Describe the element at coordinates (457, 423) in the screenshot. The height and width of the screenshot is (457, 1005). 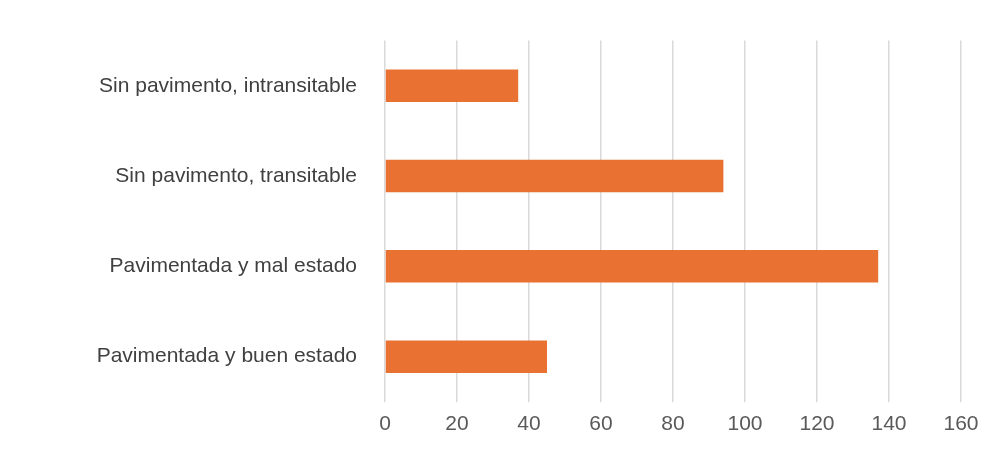
I see `x-tick-label: 20` at that location.